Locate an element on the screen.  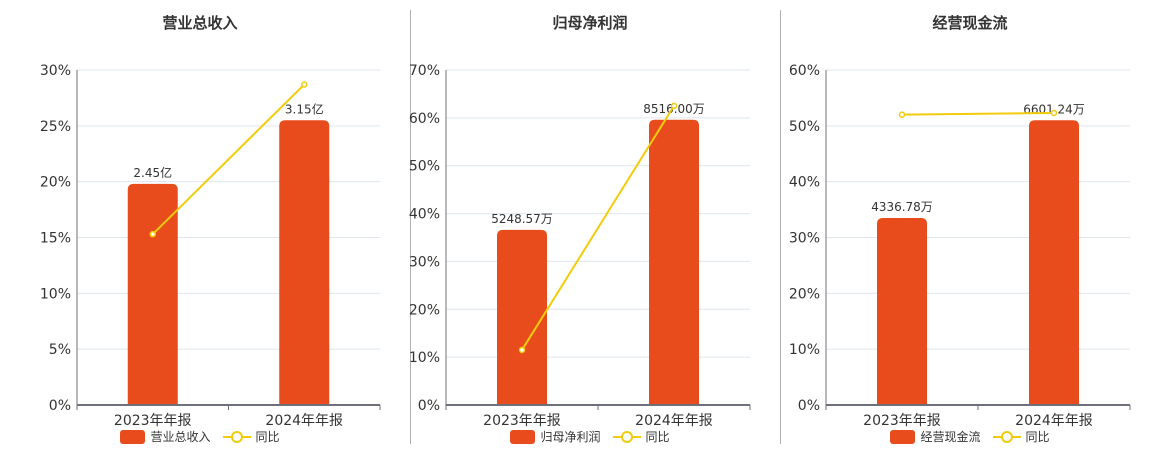
legend-item-bar: 归母净利润 is located at coordinates (555, 436).